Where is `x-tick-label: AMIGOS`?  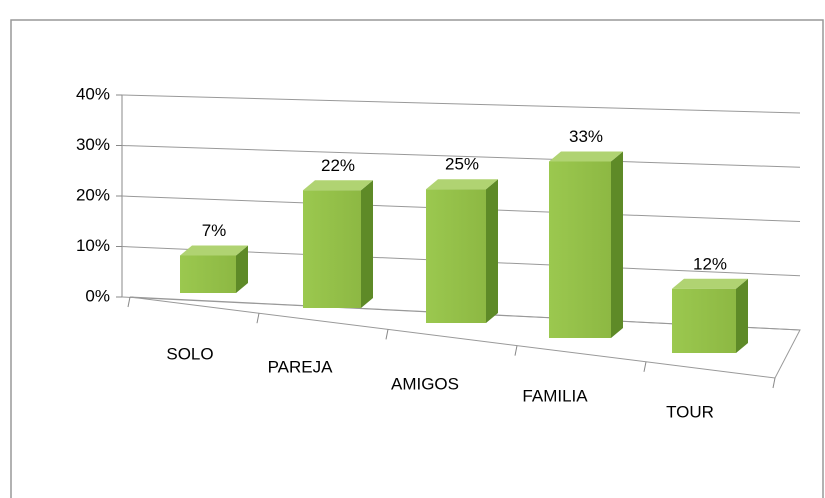 x-tick-label: AMIGOS is located at coordinates (425, 383).